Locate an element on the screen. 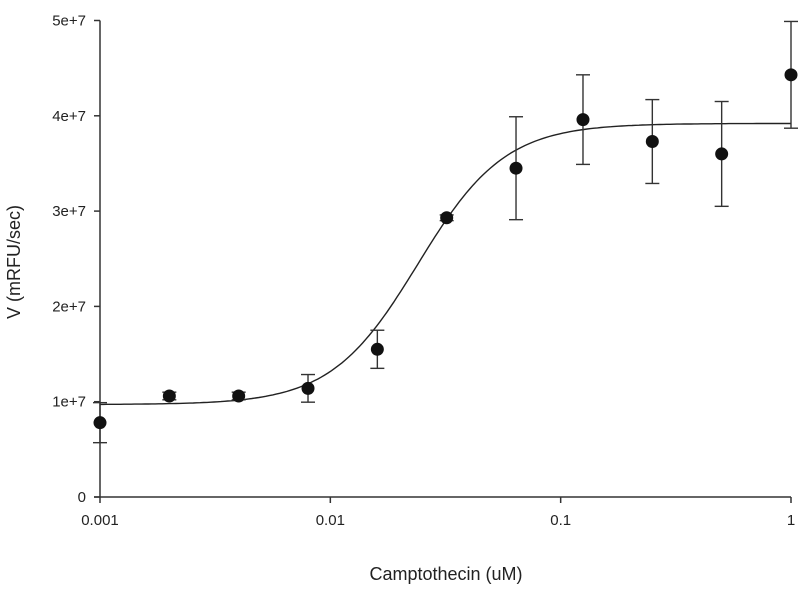  y-tick-label: 5e+7 is located at coordinates (69, 21).